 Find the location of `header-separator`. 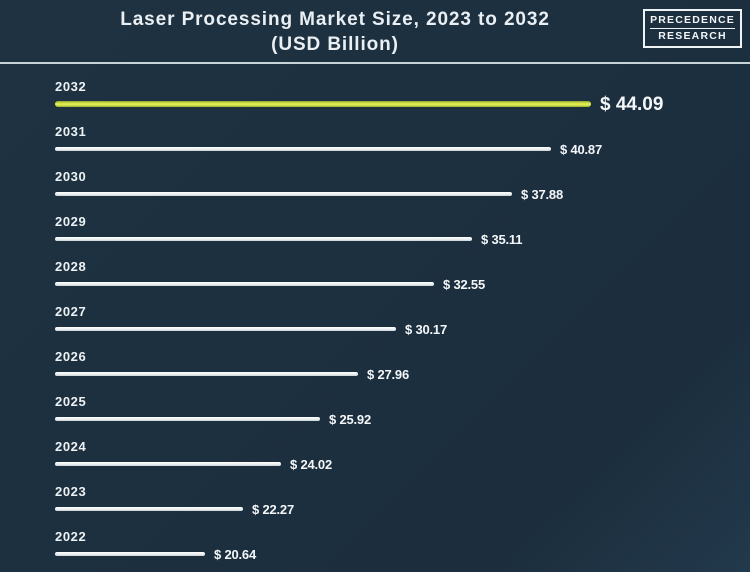

header-separator is located at coordinates (375, 63).